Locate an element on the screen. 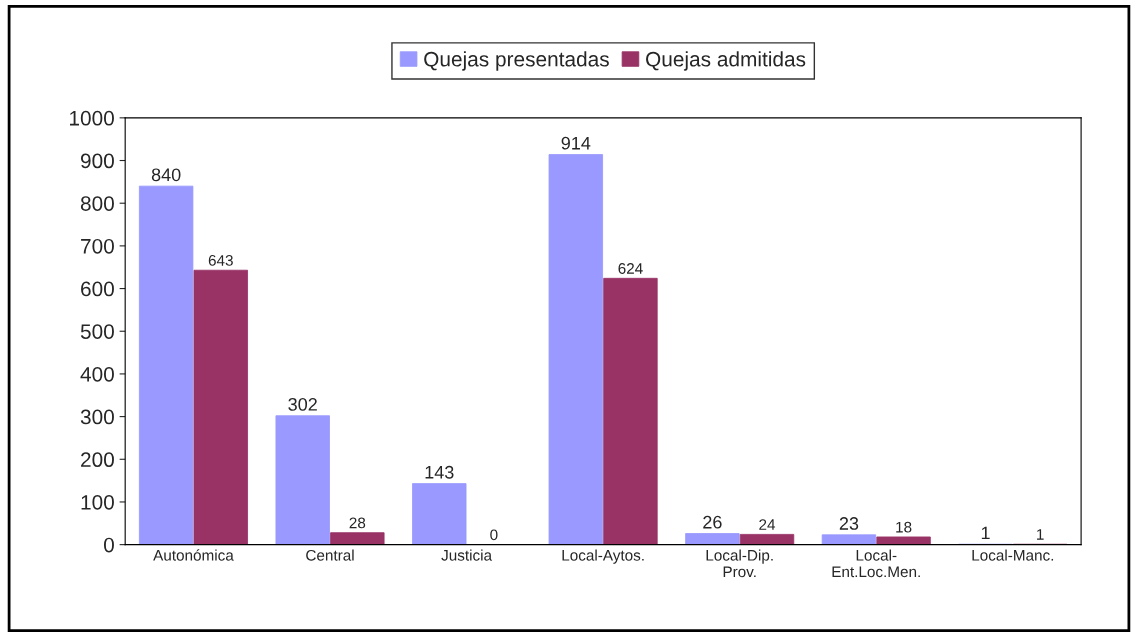  x-tick-label: Local-Aytos. is located at coordinates (603, 556).